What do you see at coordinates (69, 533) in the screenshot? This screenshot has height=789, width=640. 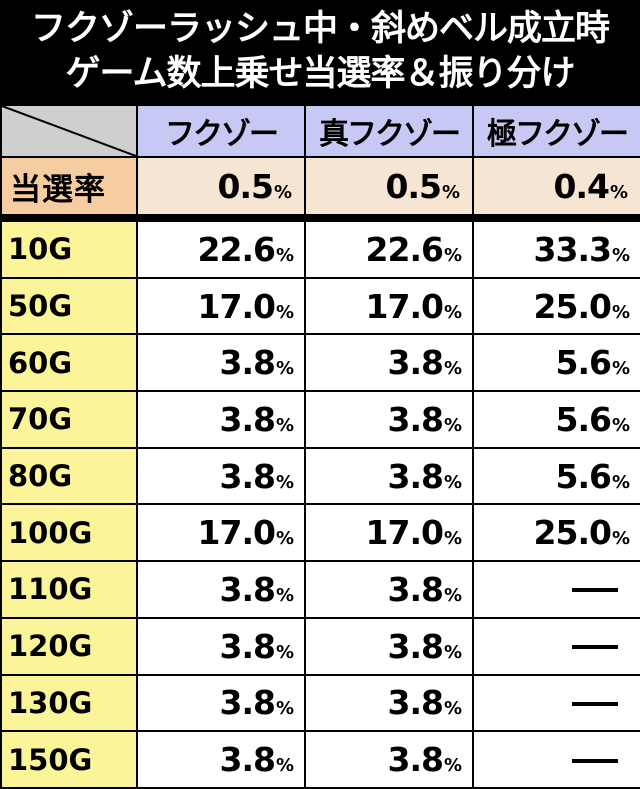 I see `row-label: 100G` at bounding box center [69, 533].